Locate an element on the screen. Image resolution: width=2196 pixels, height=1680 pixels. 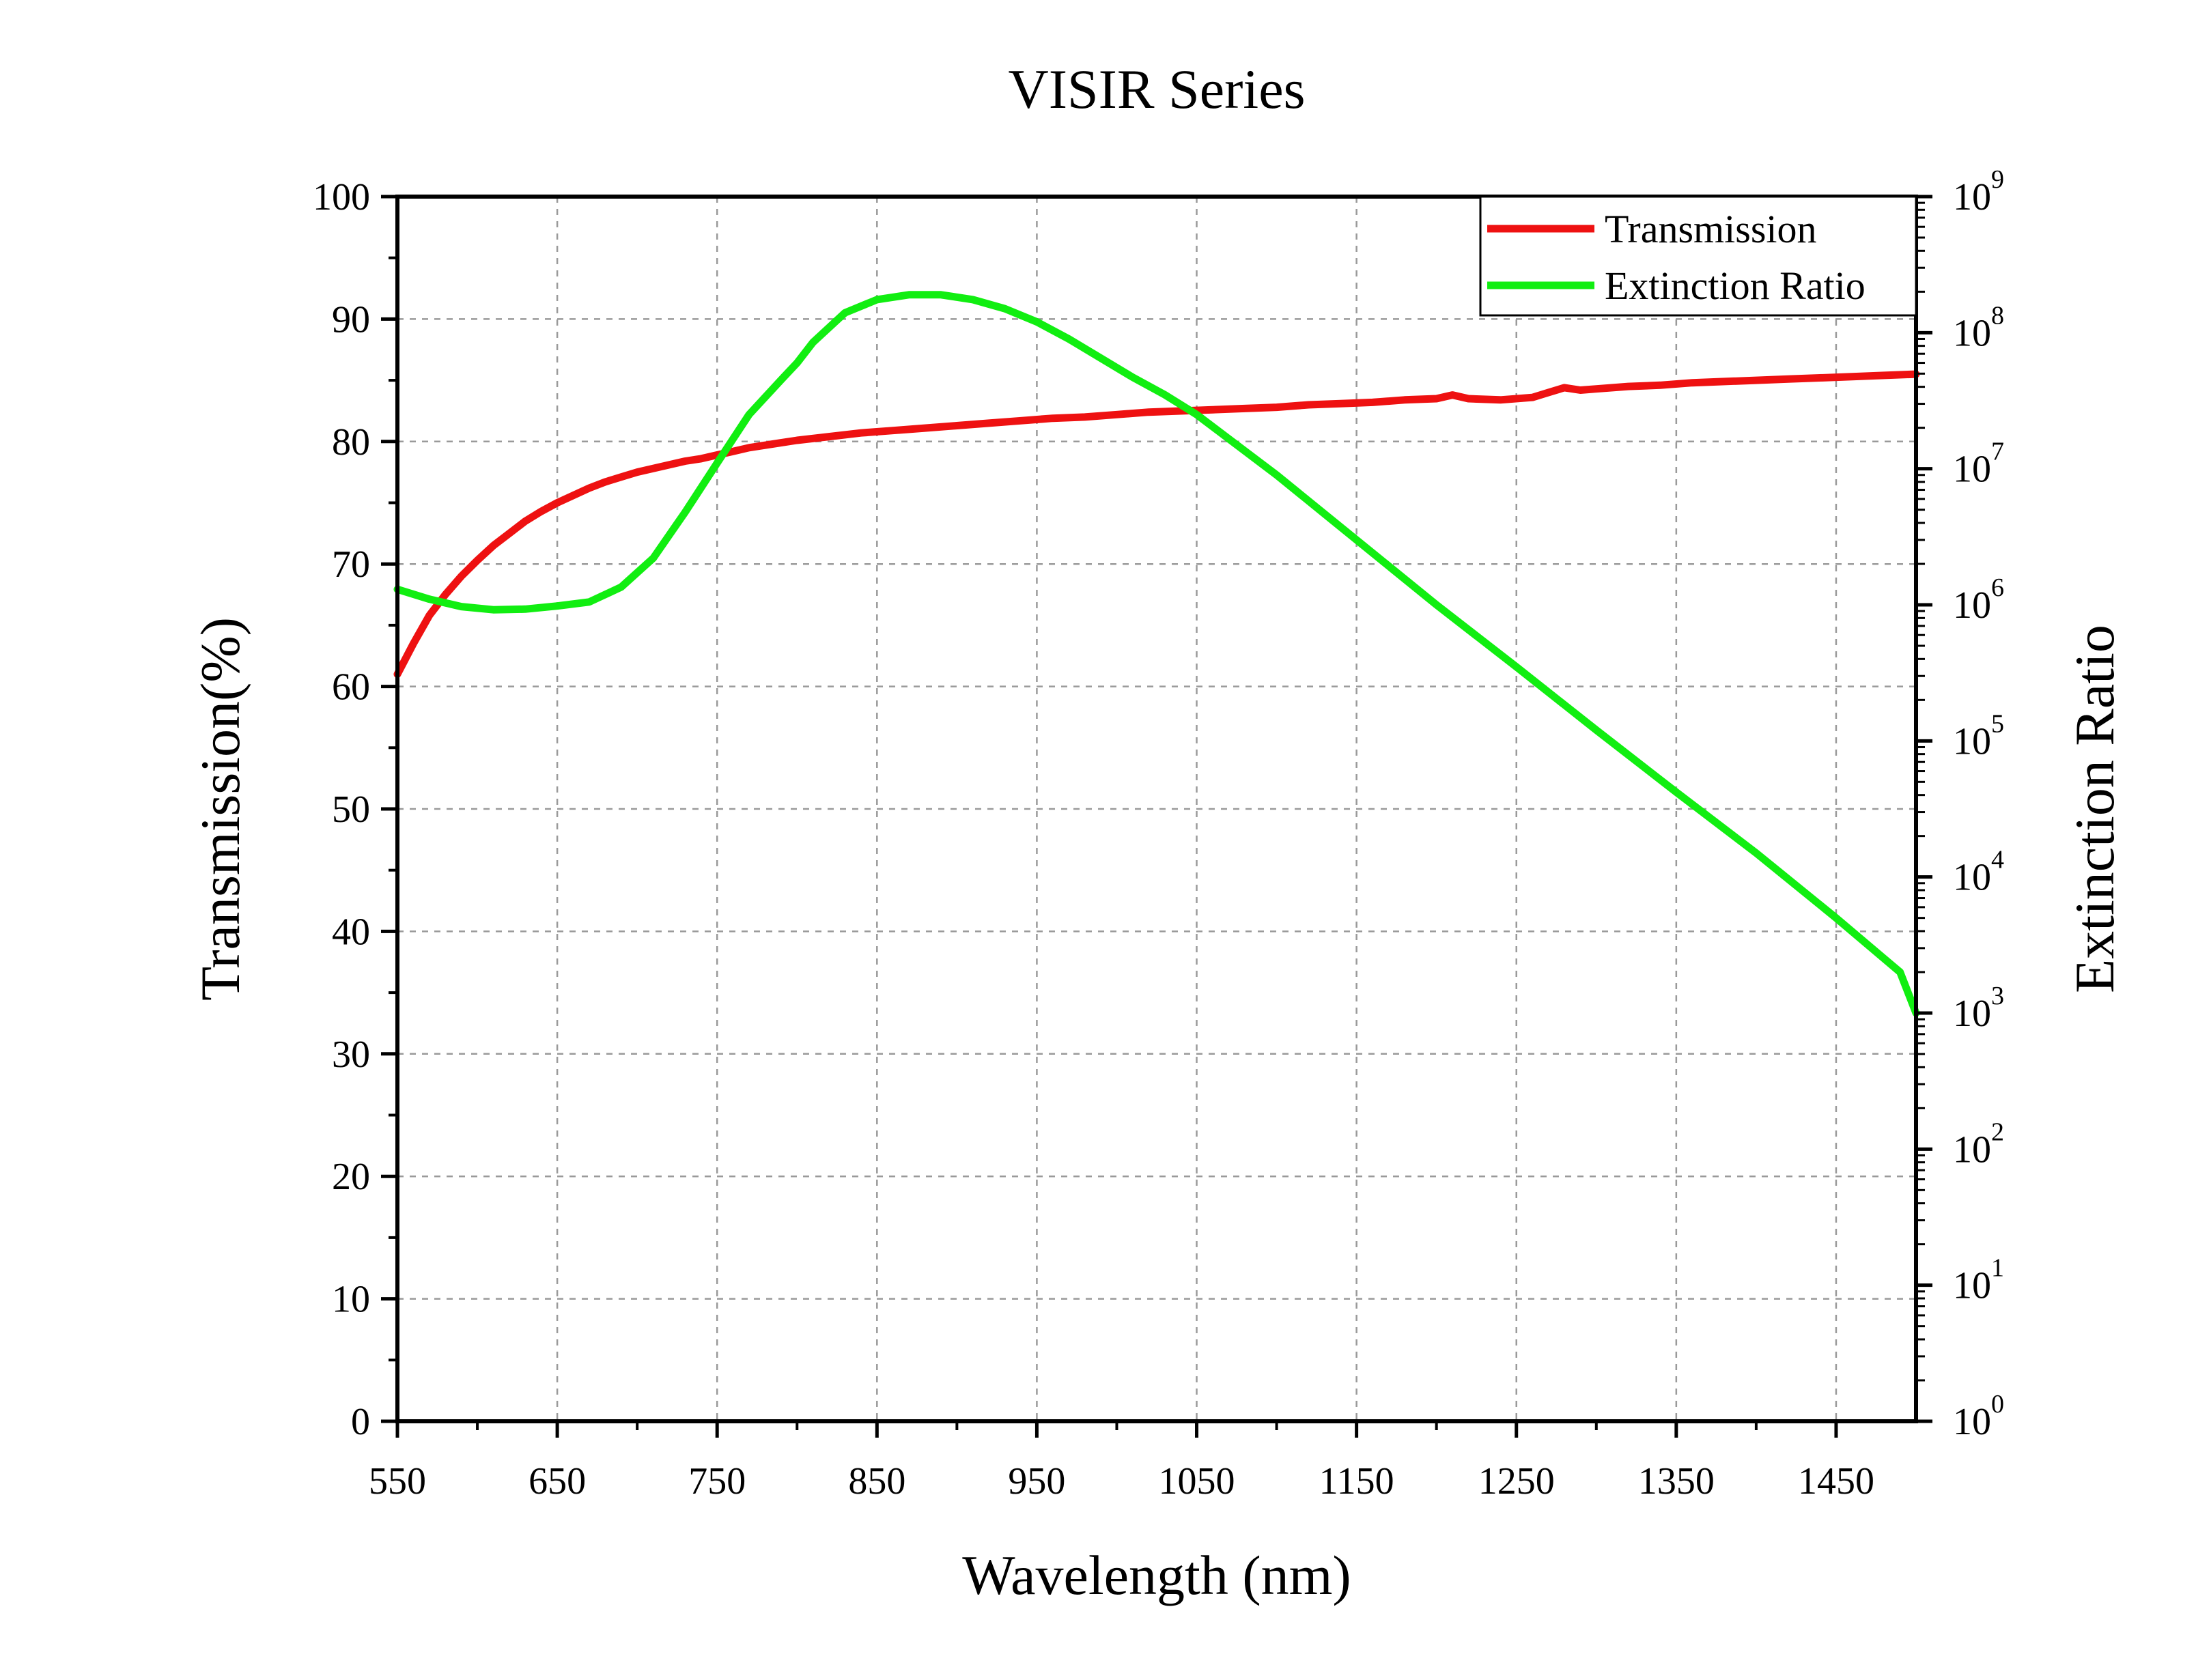
y-right-tick-label: 10⁴ is located at coordinates (1979, 872).